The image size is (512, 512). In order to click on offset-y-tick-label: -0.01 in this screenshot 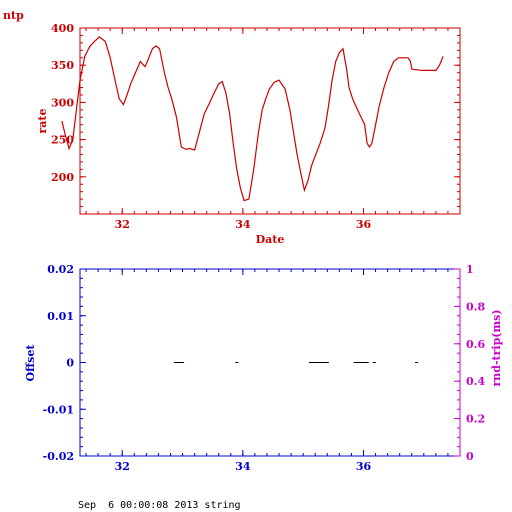, I will do `click(58, 409)`.